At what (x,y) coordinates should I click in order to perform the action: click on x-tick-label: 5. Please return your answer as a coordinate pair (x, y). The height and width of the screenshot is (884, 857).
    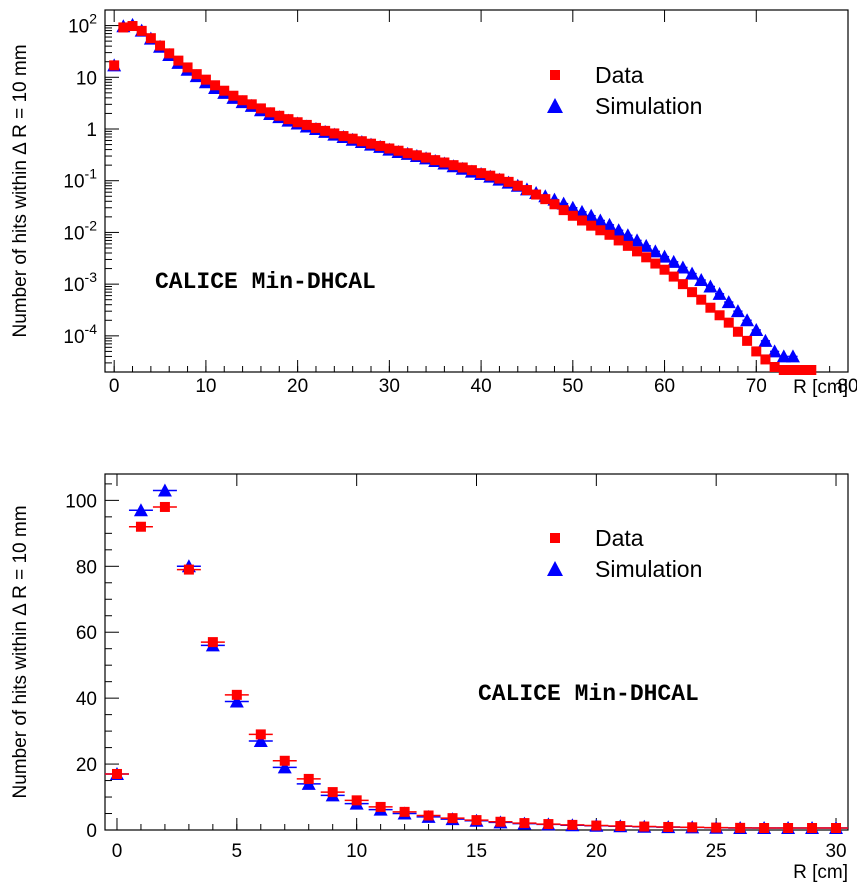
    Looking at the image, I should click on (237, 851).